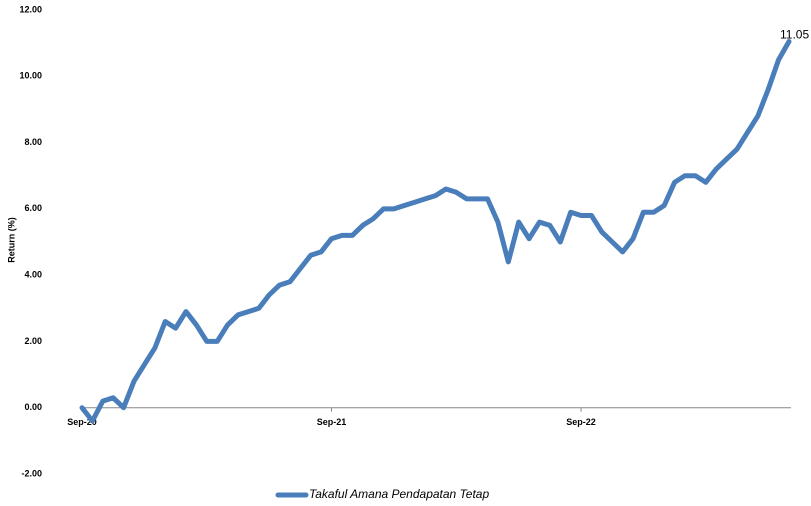  Describe the element at coordinates (33, 142) in the screenshot. I see `y-tick-label: 8.00` at that location.